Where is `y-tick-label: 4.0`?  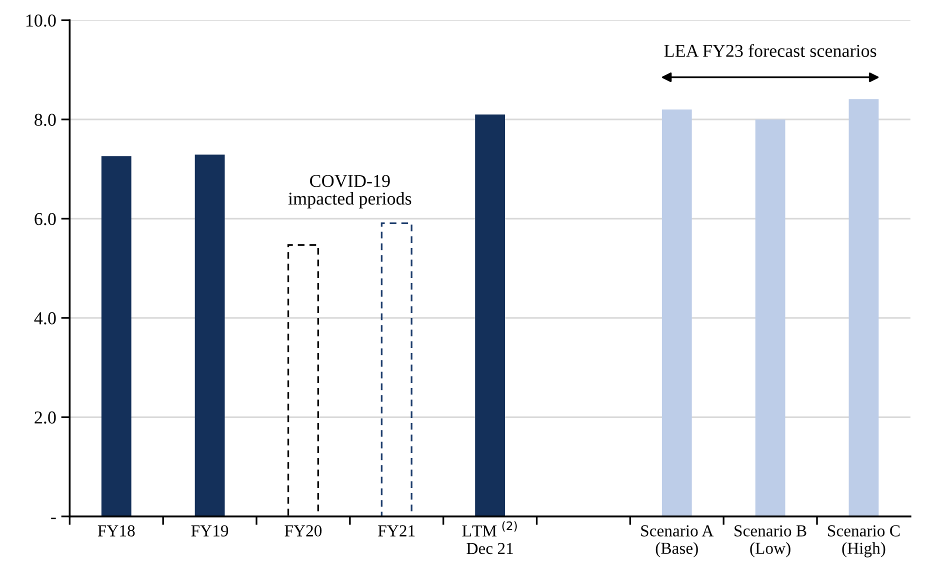 y-tick-label: 4.0 is located at coordinates (45, 318).